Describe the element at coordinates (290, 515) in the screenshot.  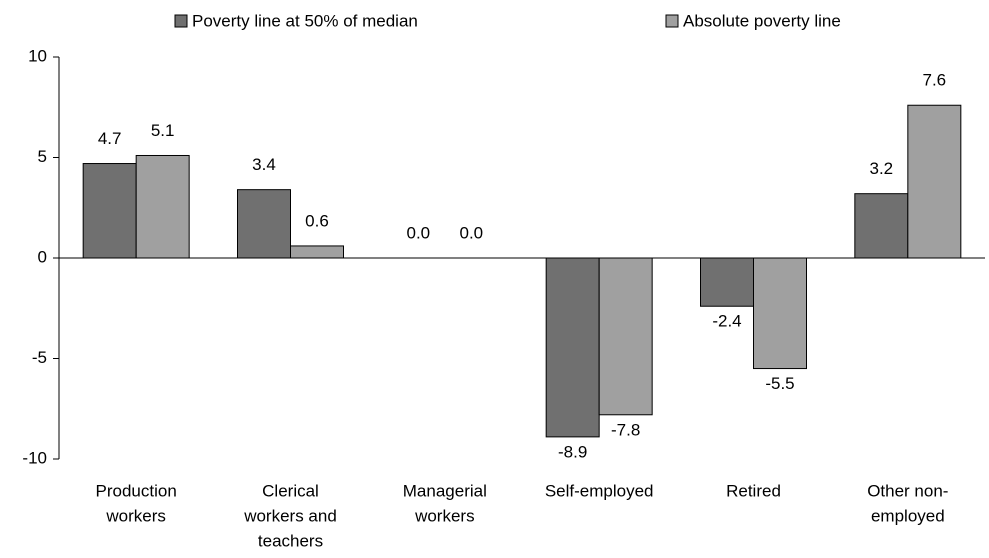
I see `x-tick-label: workers and` at that location.